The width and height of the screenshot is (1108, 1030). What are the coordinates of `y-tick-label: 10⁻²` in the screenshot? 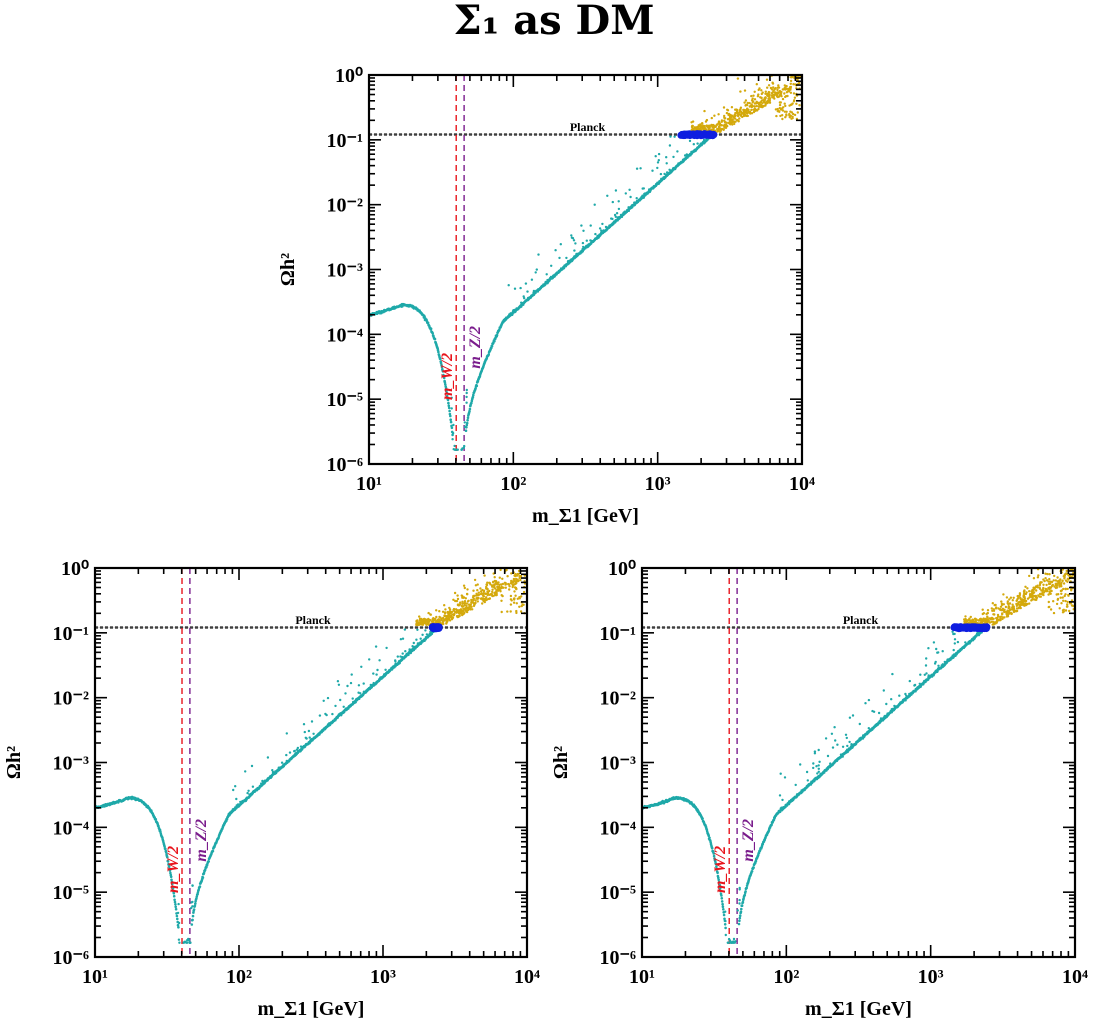 It's located at (344, 206).